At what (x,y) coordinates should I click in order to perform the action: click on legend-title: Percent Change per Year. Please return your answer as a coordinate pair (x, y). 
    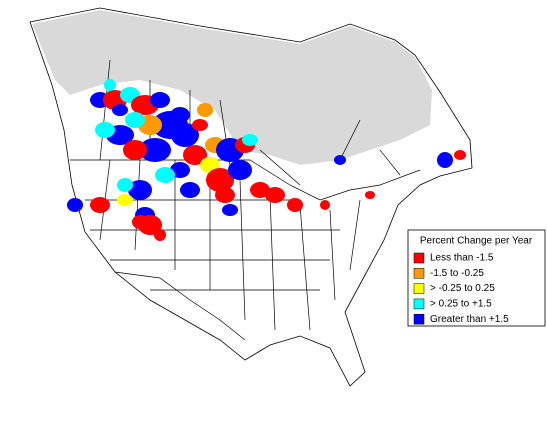
    Looking at the image, I should click on (476, 241).